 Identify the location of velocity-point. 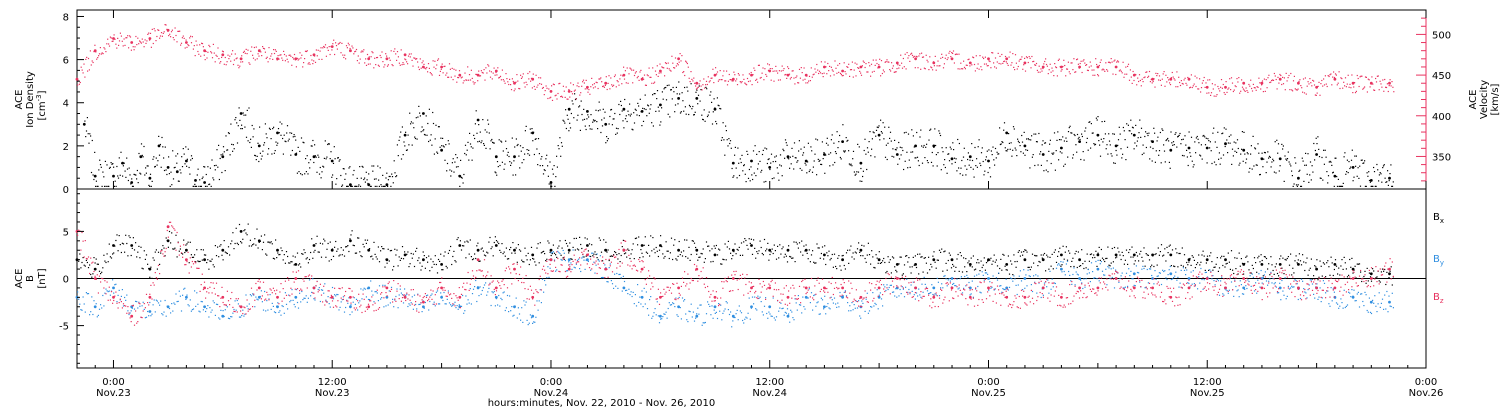
(897, 63).